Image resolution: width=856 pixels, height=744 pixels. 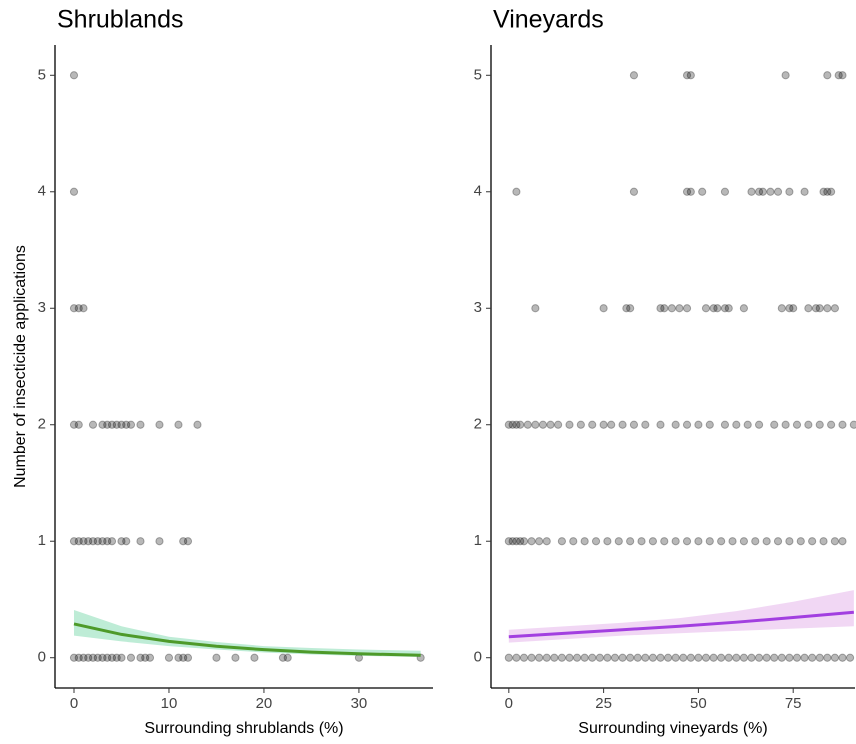 What do you see at coordinates (478, 424) in the screenshot?
I see `y-tick-label: 2` at bounding box center [478, 424].